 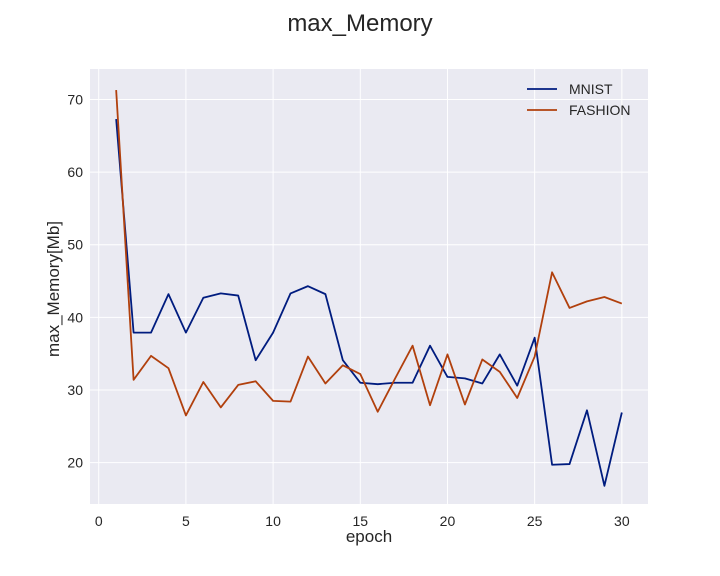 I want to click on x-tick-label: 10, so click(x=273, y=521).